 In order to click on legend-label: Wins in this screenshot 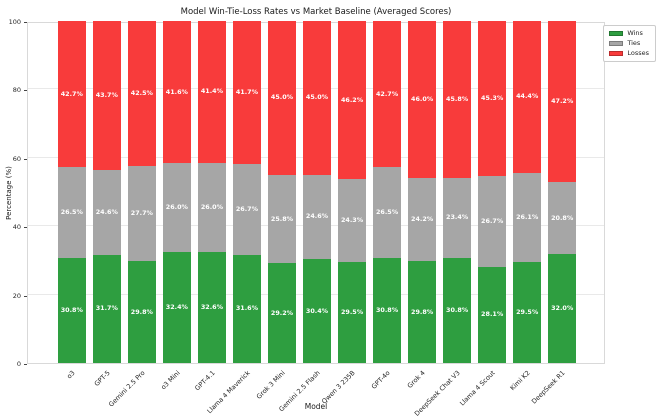, I will do `click(635, 33)`.